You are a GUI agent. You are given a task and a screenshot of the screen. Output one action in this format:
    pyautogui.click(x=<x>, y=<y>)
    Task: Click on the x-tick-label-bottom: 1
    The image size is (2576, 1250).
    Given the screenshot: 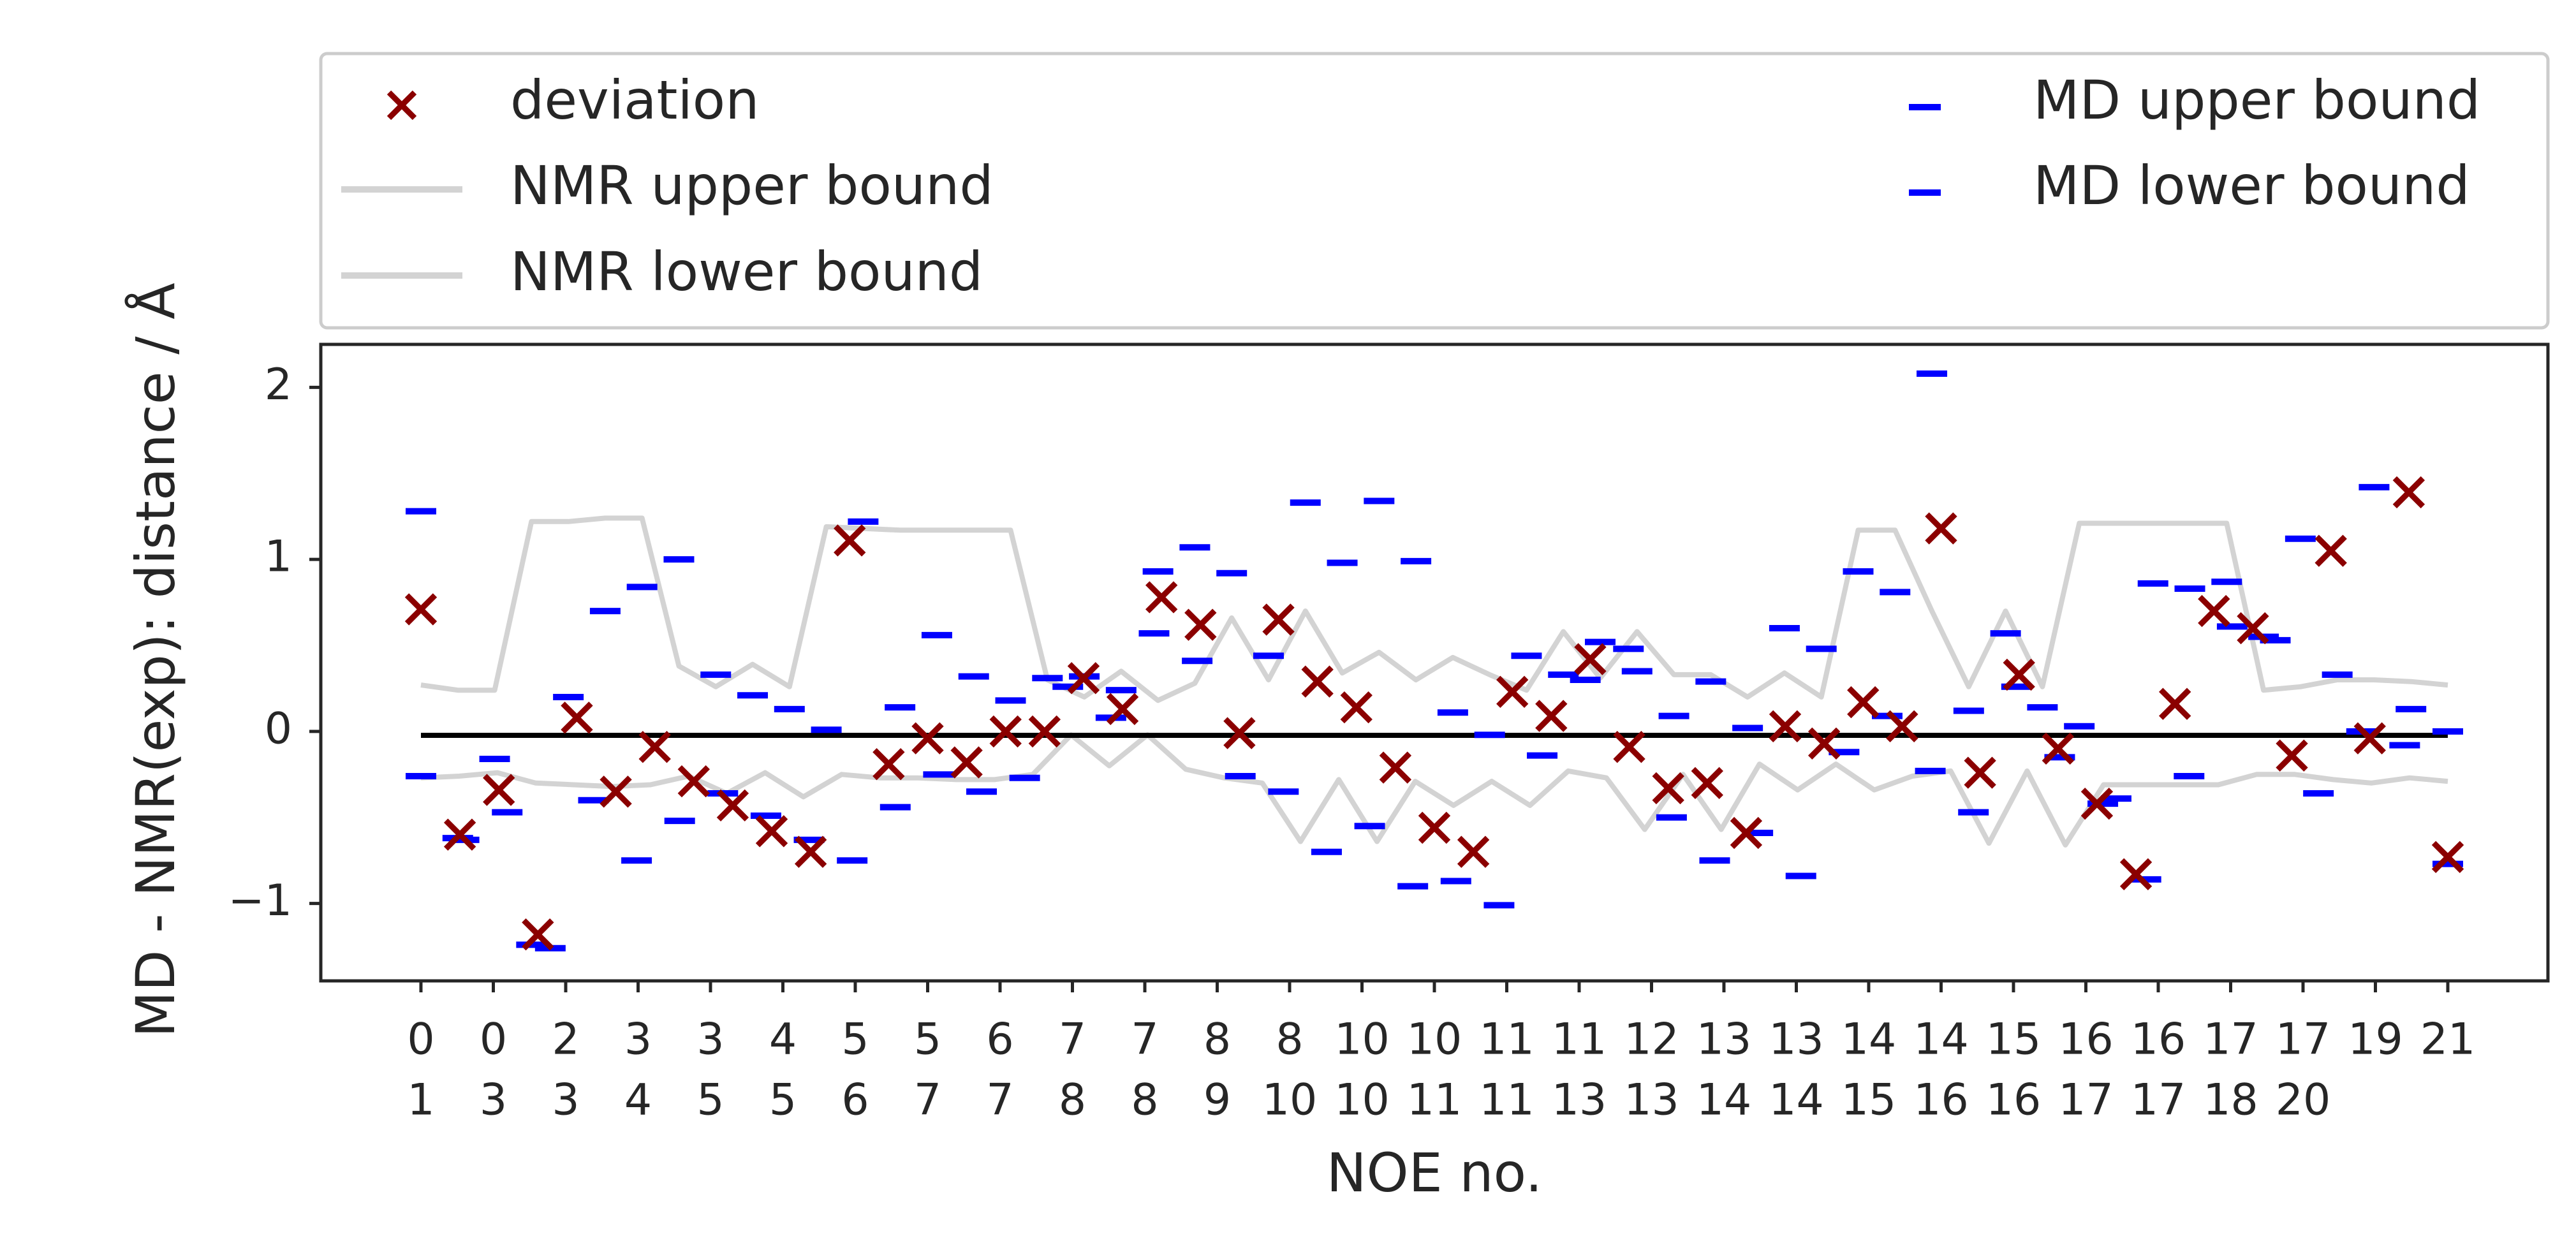 What is the action you would take?
    pyautogui.click(x=420, y=1100)
    